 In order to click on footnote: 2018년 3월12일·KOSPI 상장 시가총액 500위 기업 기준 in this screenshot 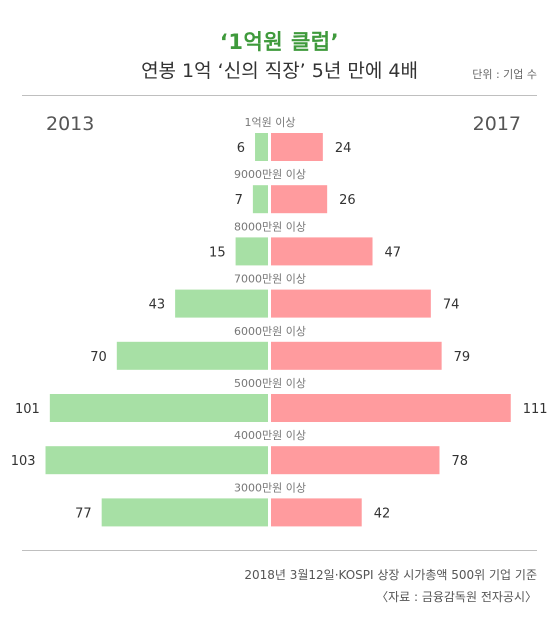, I will do `click(390, 575)`.